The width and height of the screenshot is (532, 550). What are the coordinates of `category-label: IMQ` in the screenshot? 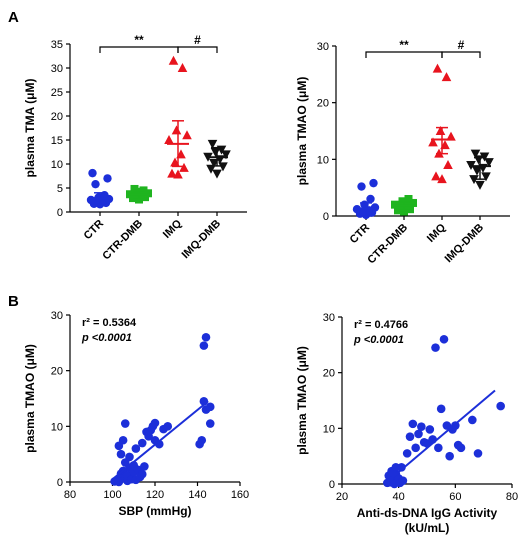 It's located at (172, 228).